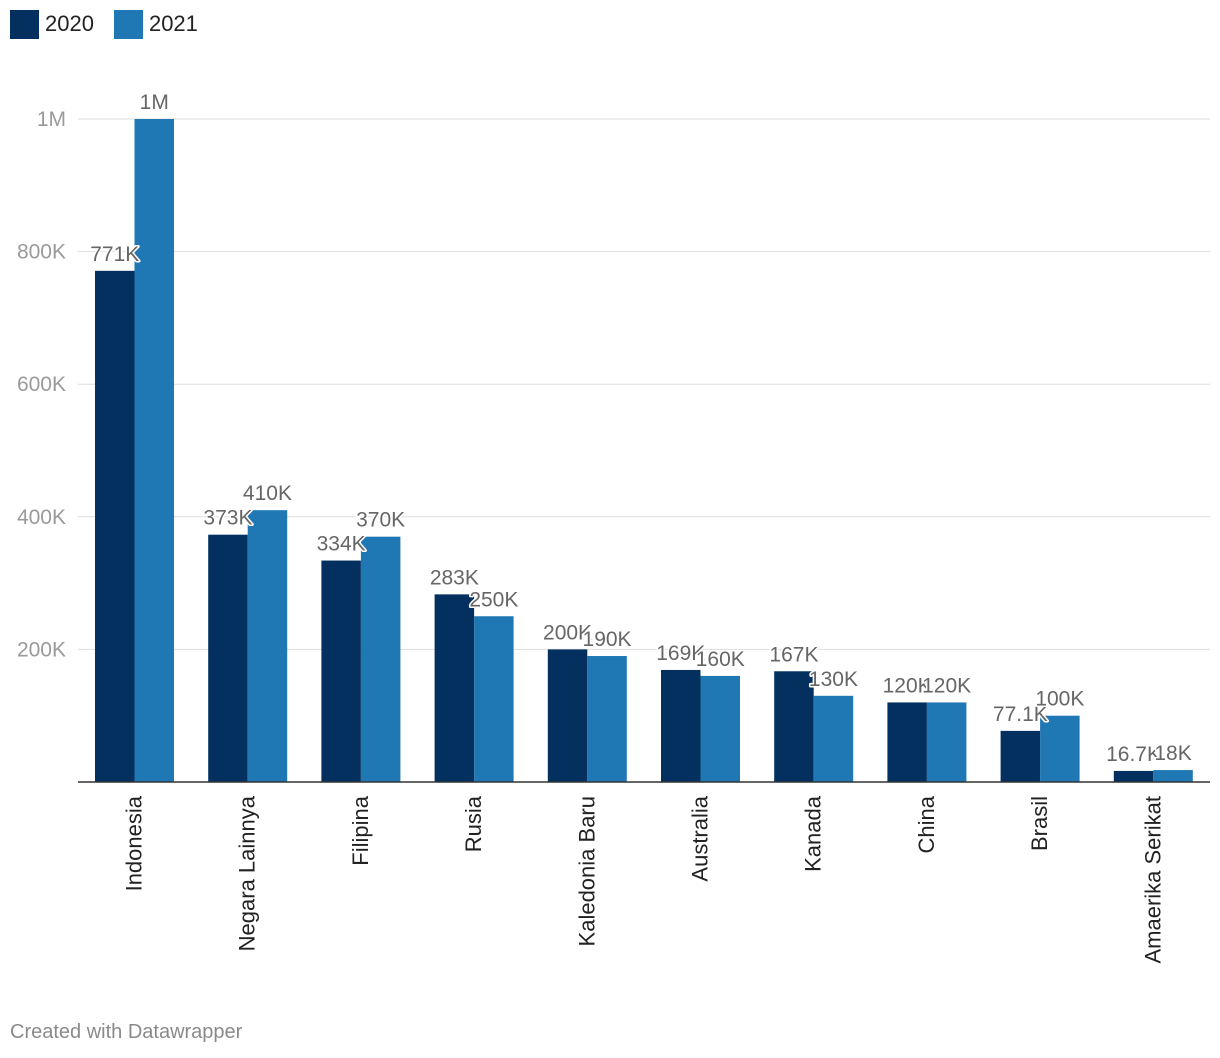 This screenshot has height=1058, width=1220. Describe the element at coordinates (267, 646) in the screenshot. I see `bar-2021-negara-lainnya` at that location.